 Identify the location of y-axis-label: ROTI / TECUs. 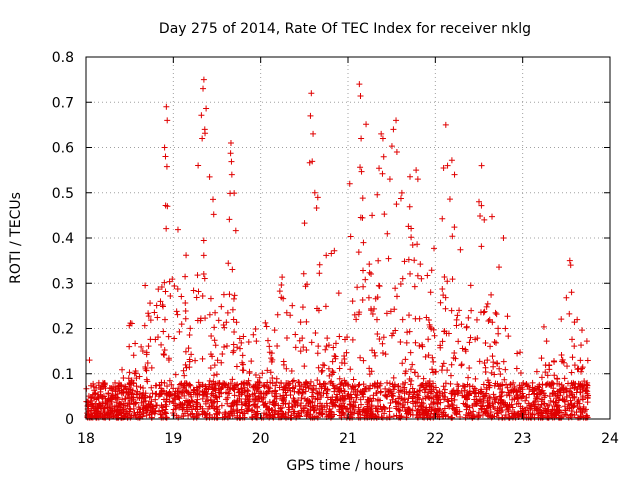
(16, 238).